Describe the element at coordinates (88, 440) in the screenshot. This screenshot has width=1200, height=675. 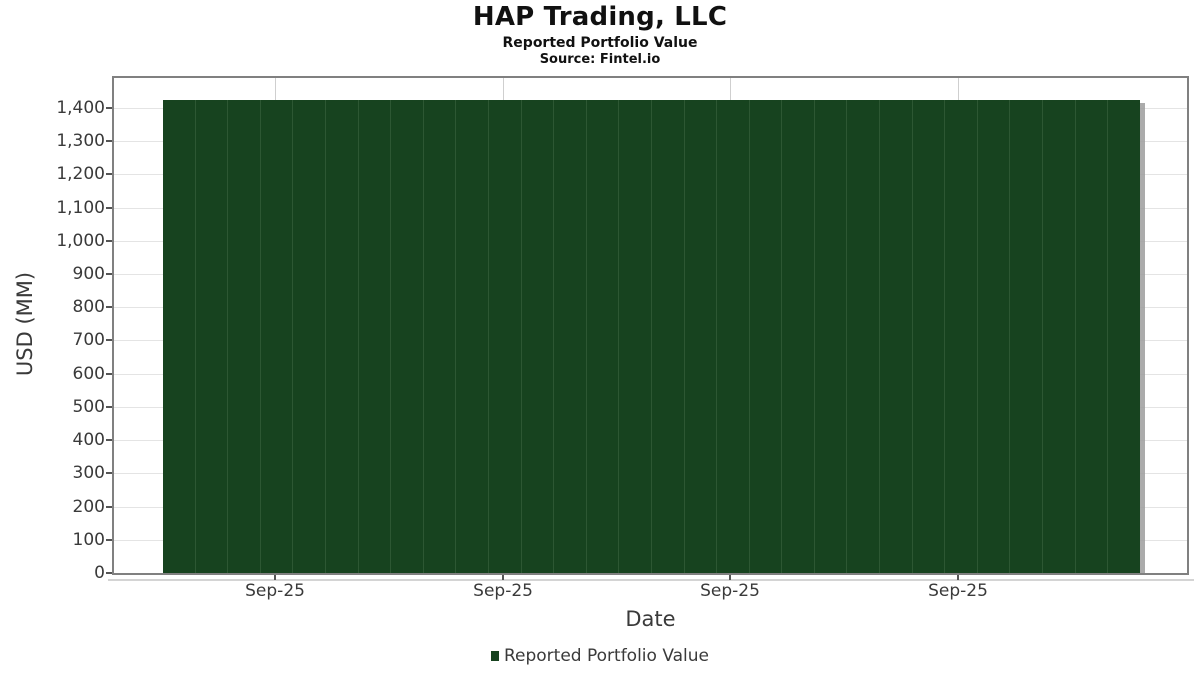
I see `y-tick-label: 400` at that location.